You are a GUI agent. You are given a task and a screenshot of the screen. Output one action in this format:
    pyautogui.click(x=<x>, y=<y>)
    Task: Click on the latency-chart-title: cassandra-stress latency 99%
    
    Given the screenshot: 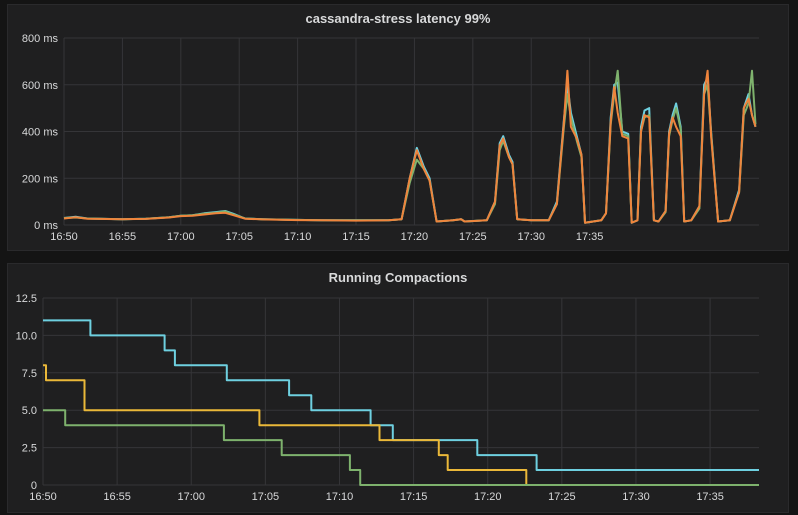 What is the action you would take?
    pyautogui.click(x=398, y=18)
    